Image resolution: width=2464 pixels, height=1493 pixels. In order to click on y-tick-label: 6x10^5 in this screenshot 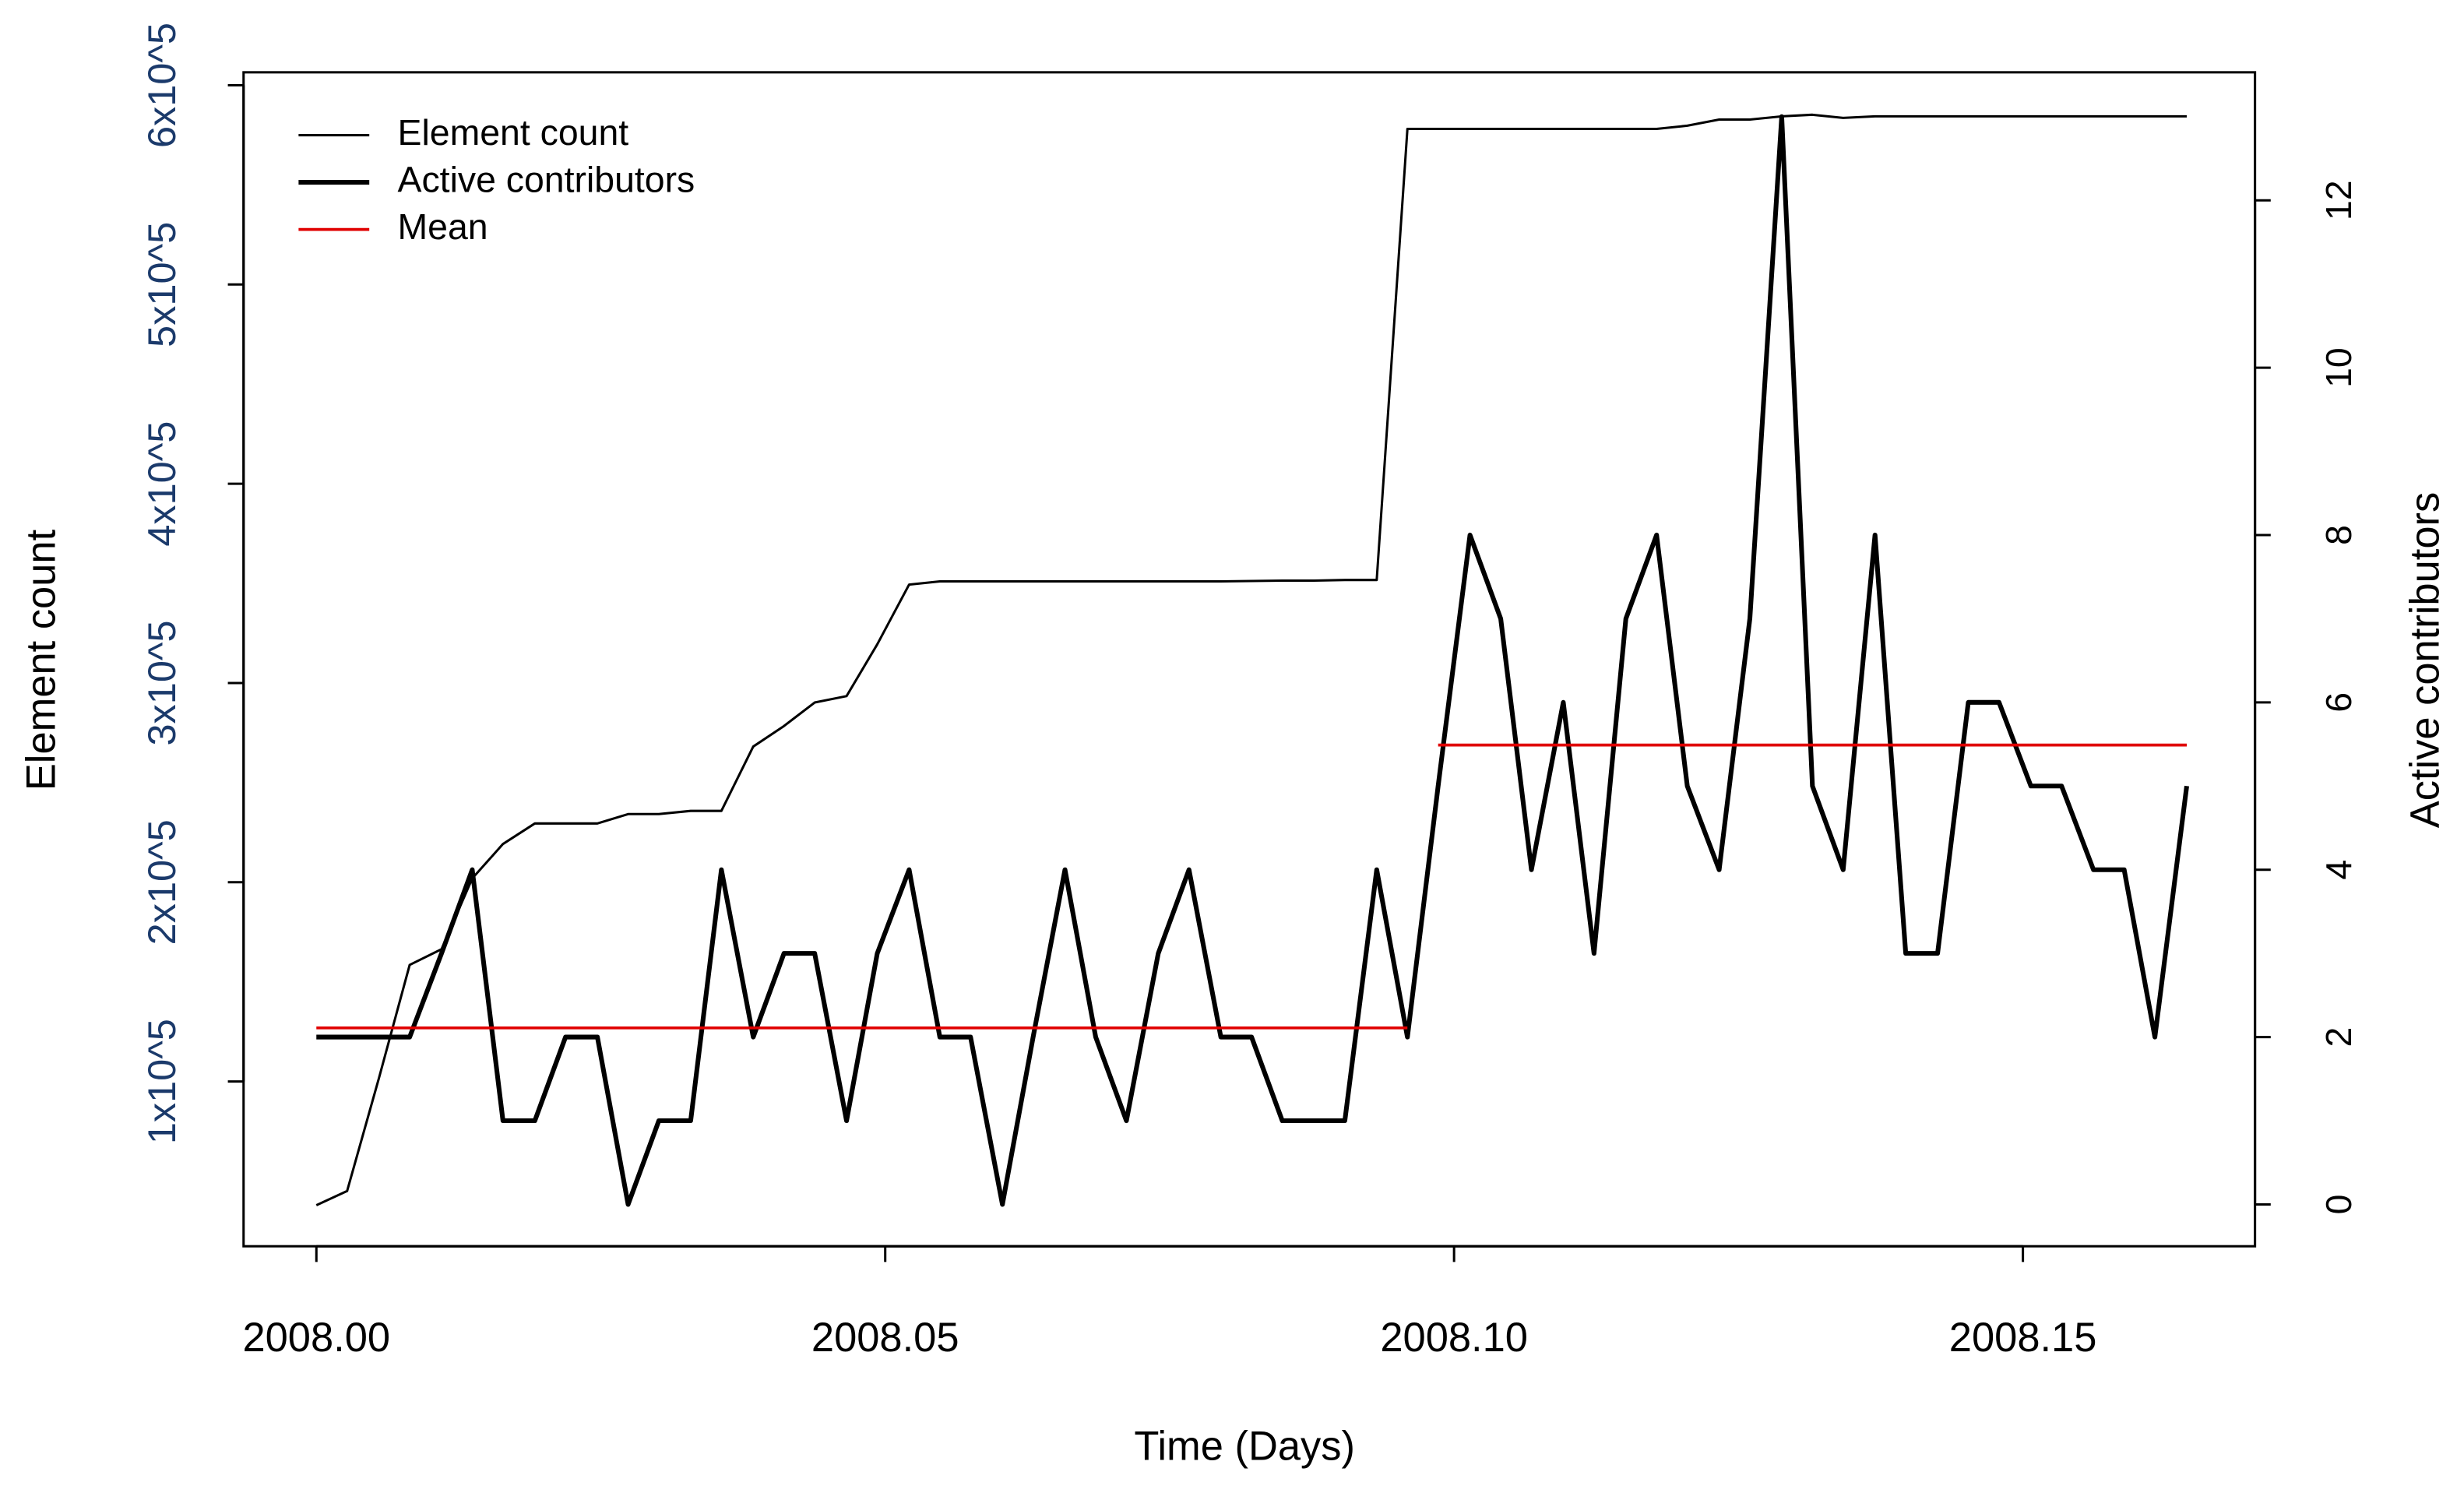, I will do `click(162, 85)`.